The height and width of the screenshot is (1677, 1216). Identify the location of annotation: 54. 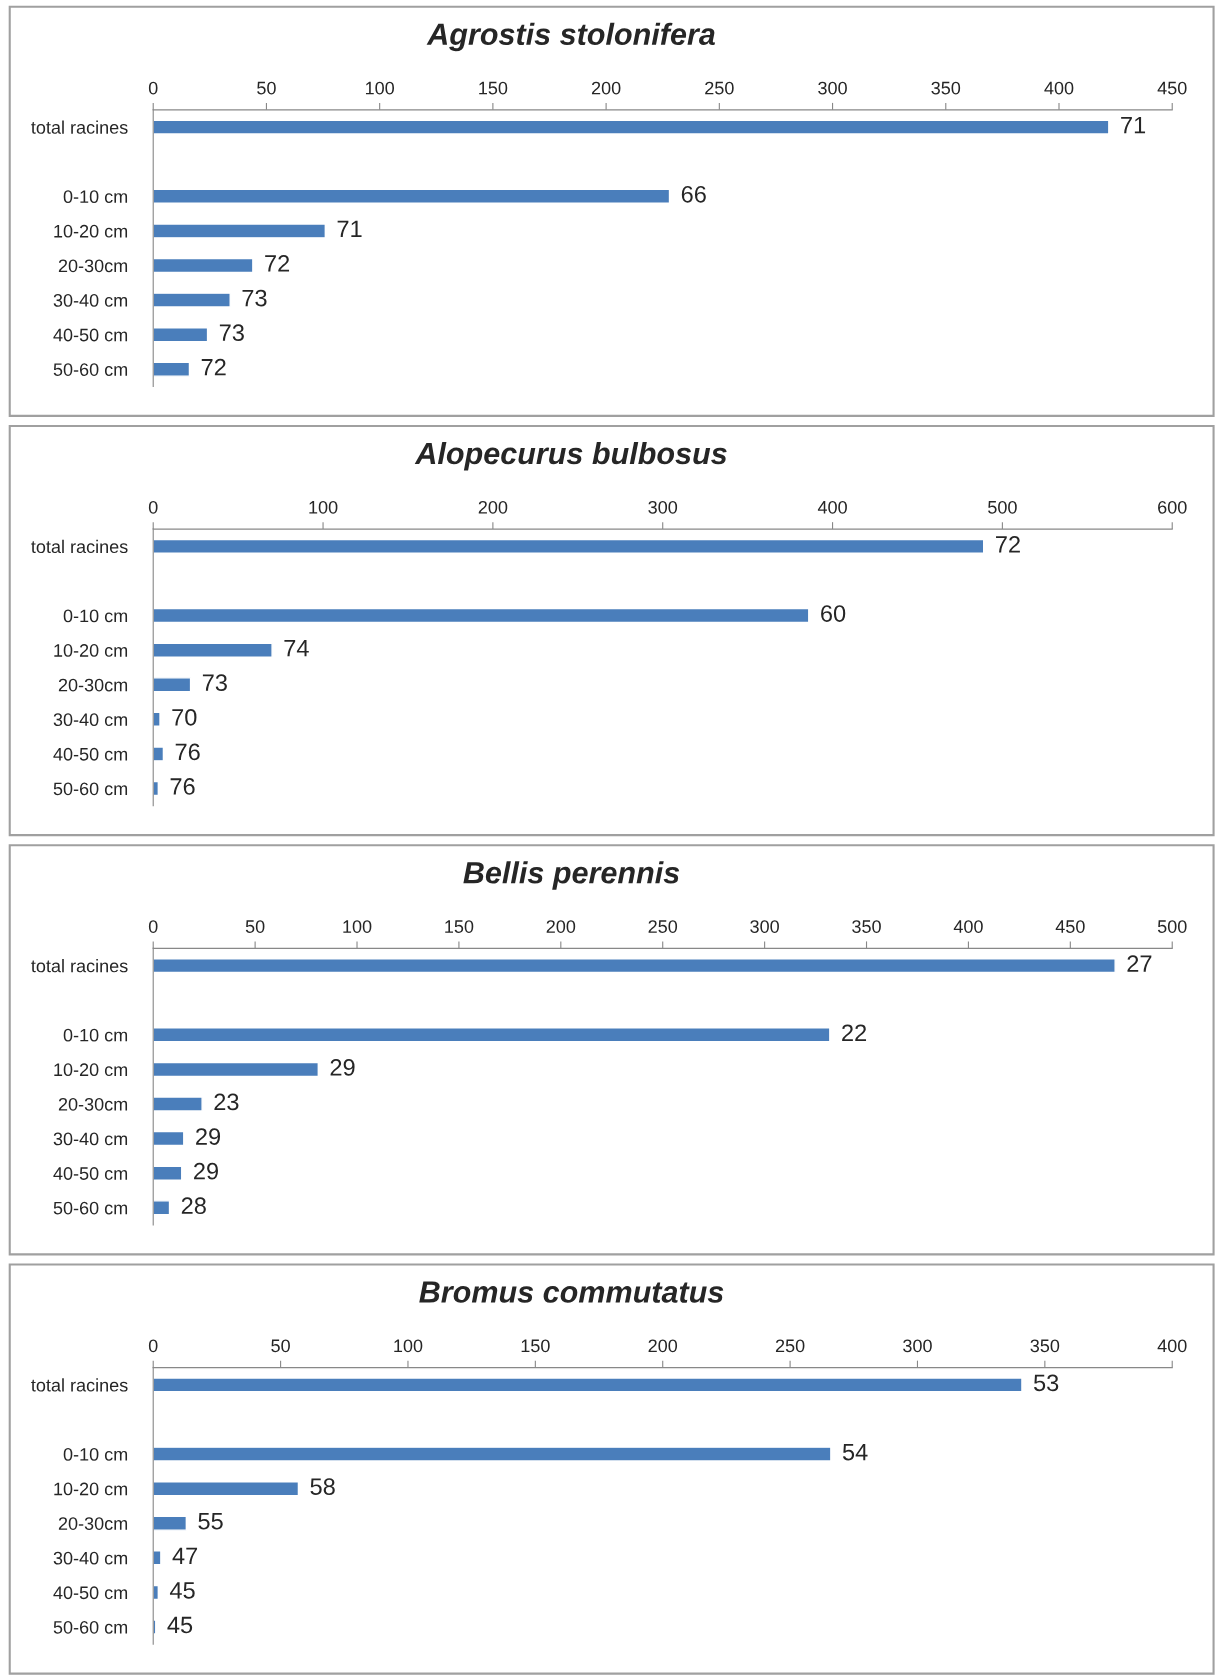
(855, 1452).